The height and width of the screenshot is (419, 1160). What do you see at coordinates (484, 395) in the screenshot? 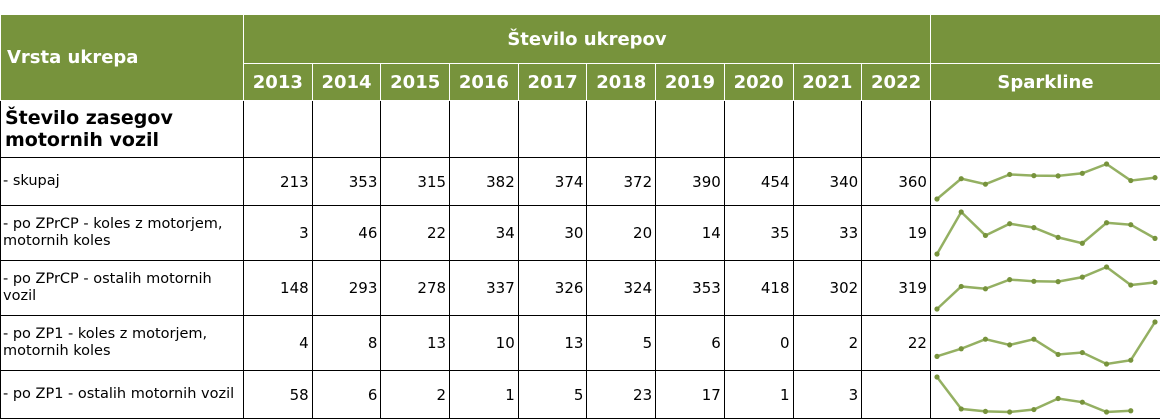
I see `value-cell: 1` at bounding box center [484, 395].